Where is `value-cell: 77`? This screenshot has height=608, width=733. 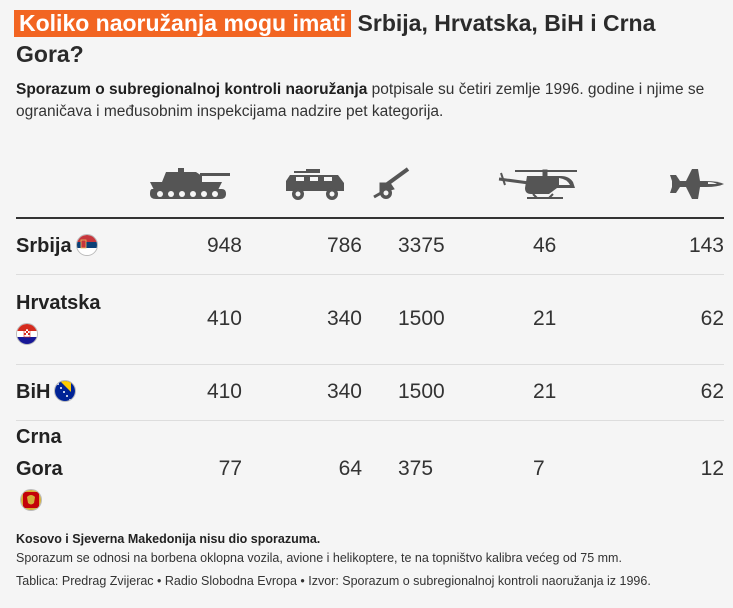 value-cell: 77 is located at coordinates (230, 468).